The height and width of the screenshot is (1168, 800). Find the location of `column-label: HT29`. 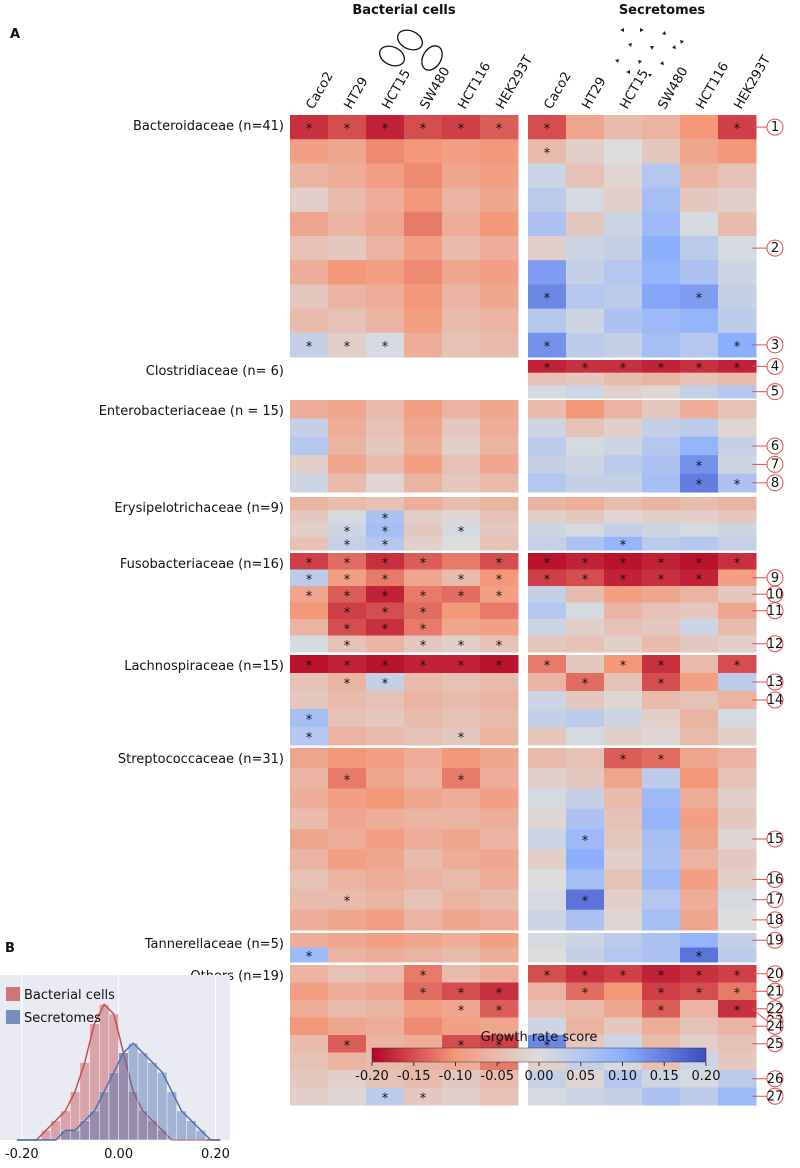

column-label: HT29 is located at coordinates (594, 93).